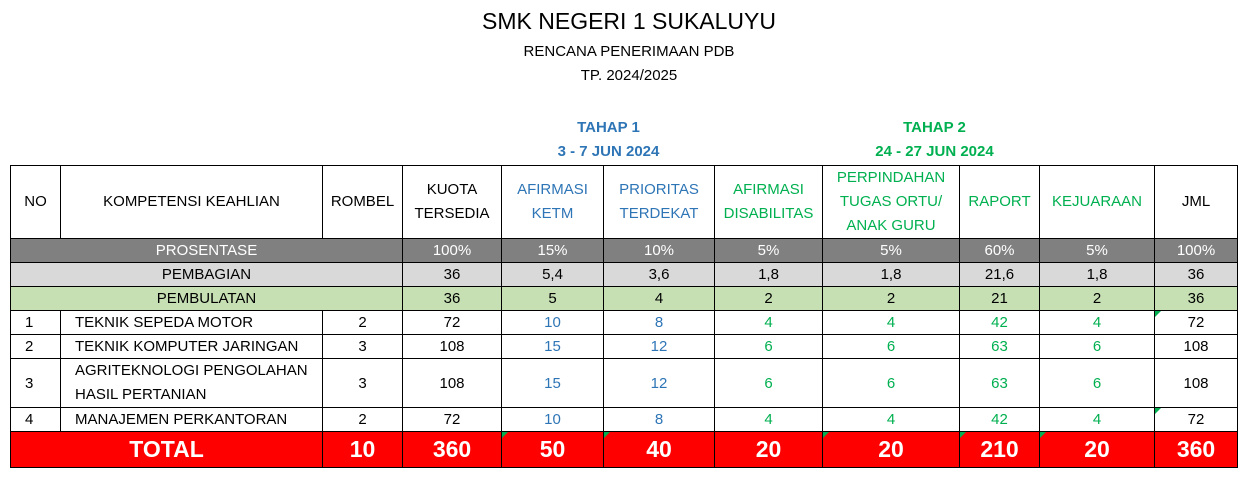 This screenshot has height=478, width=1258. I want to click on total-jml: 360, so click(1196, 449).